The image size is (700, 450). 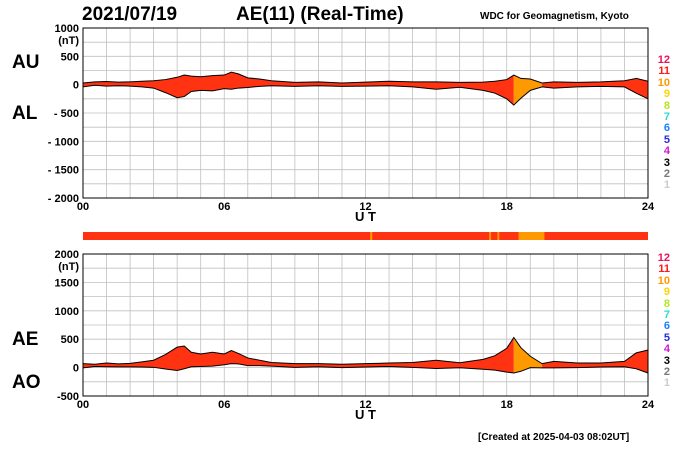 What do you see at coordinates (66, 114) in the screenshot?
I see `y-tick-label: - 500` at bounding box center [66, 114].